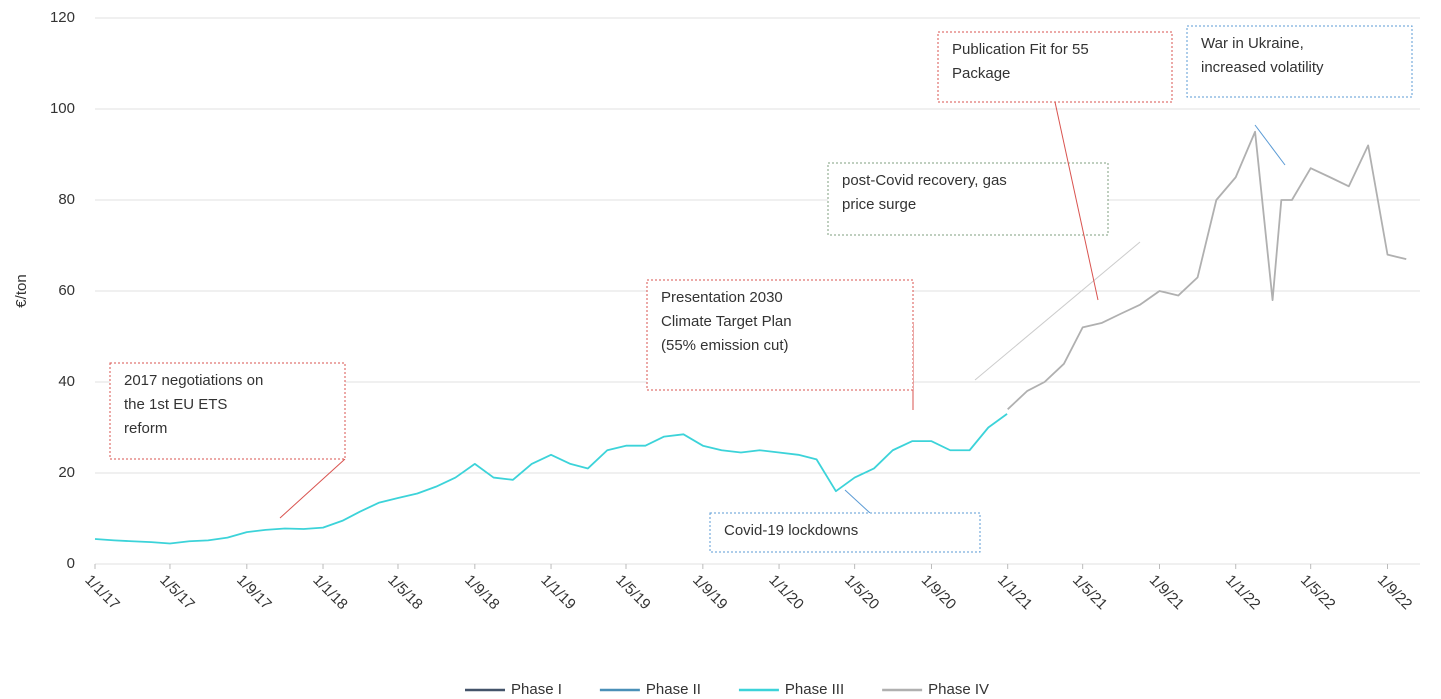  Describe the element at coordinates (66, 472) in the screenshot. I see `y-tick-label: 20` at that location.